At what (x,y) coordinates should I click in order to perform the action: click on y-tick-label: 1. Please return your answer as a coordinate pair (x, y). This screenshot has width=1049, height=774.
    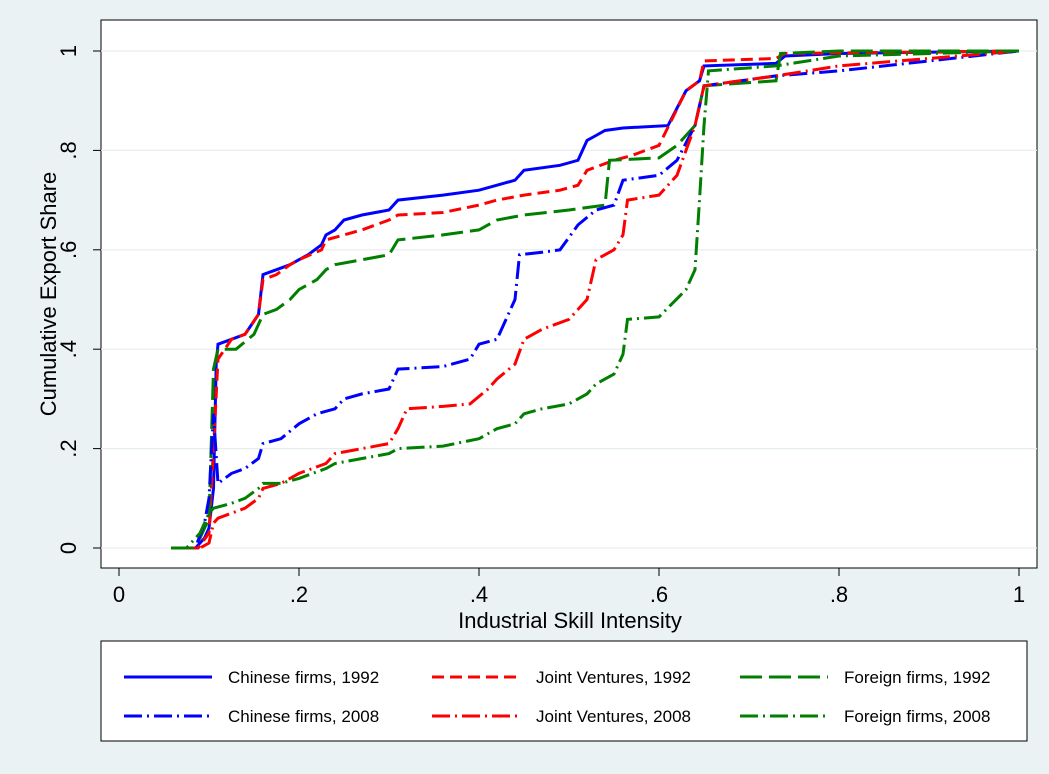
    Looking at the image, I should click on (68, 51).